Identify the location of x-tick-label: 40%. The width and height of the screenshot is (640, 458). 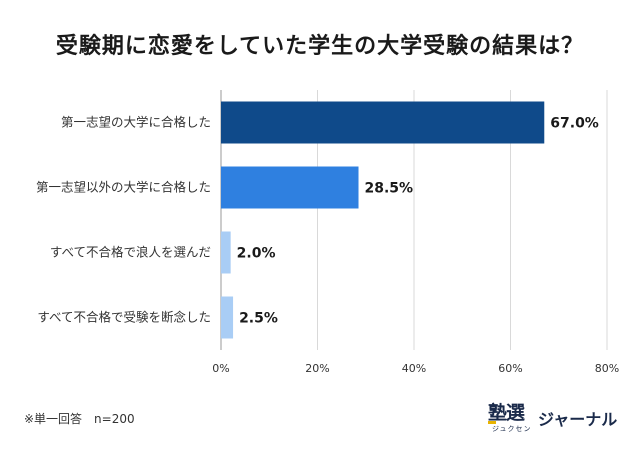
(414, 368).